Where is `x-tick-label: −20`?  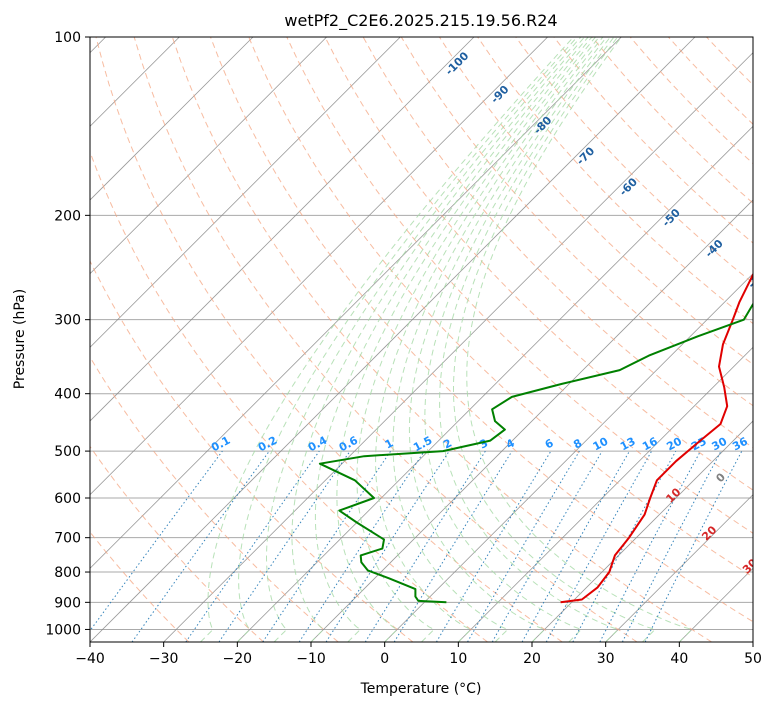
x-tick-label: −20 is located at coordinates (238, 659).